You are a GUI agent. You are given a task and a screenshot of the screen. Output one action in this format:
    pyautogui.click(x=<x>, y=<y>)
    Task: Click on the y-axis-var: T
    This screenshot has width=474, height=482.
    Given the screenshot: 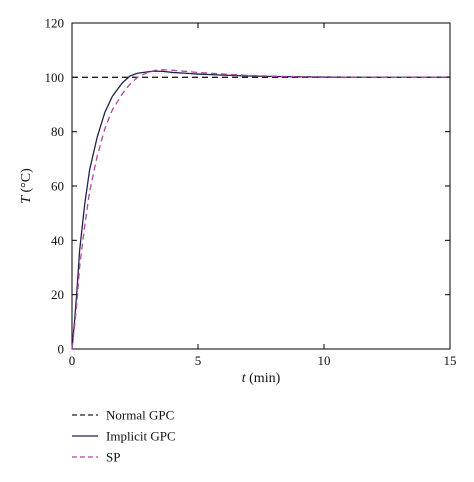 What is the action you would take?
    pyautogui.click(x=26, y=199)
    